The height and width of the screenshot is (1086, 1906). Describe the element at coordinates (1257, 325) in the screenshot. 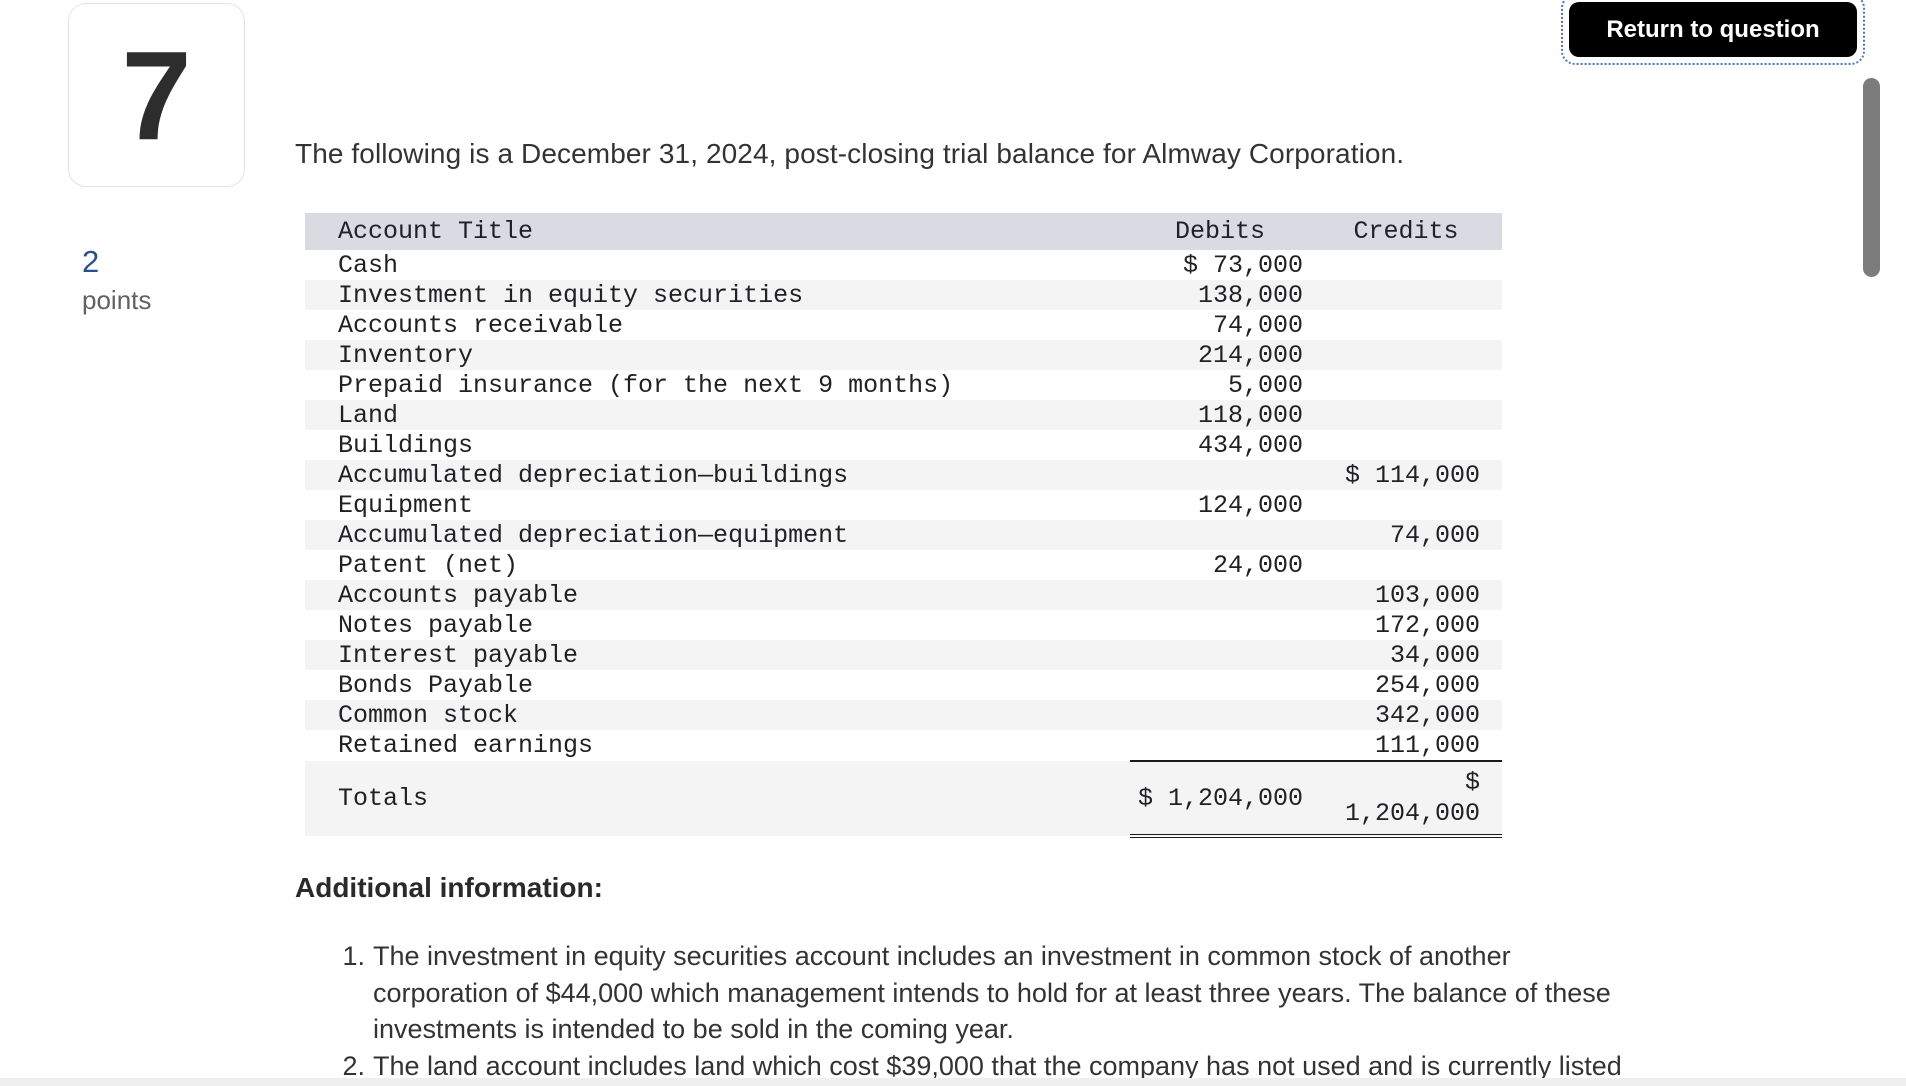

I see `debit-cell: 74,000` at that location.